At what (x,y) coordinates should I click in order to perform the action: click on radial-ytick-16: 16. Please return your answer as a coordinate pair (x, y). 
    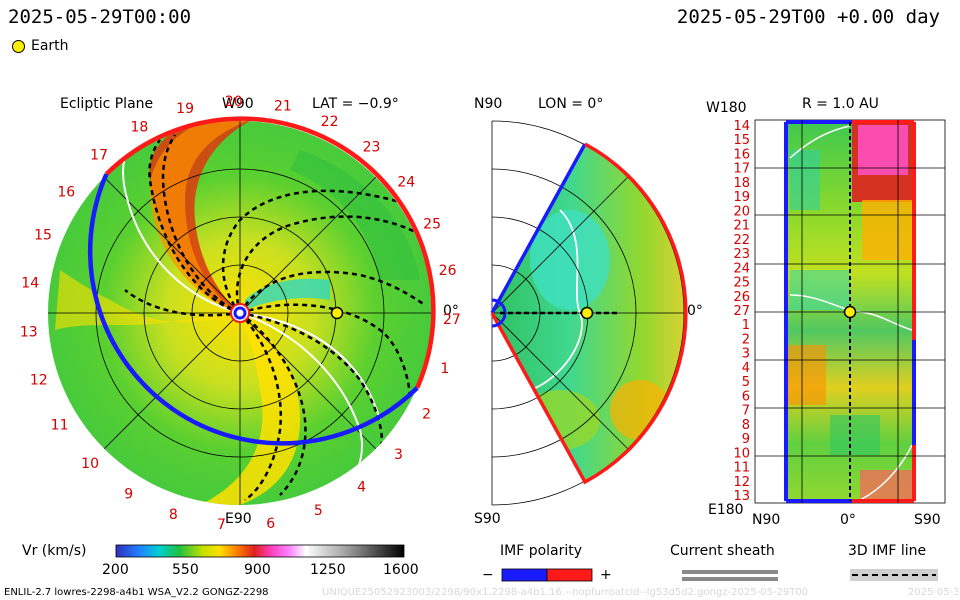
    Looking at the image, I should click on (741, 155).